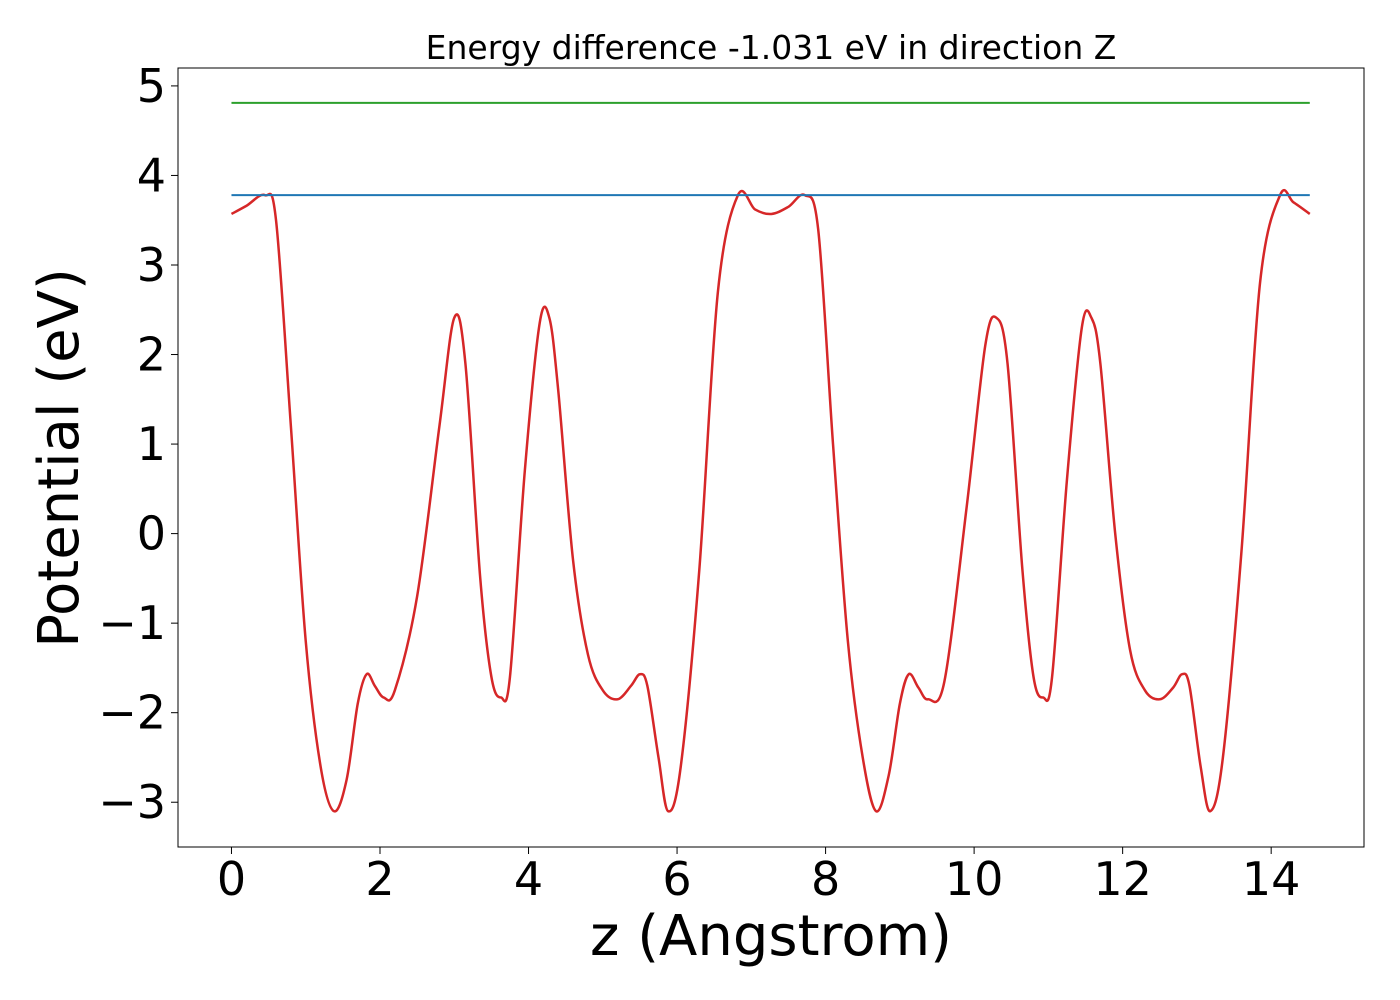 This screenshot has height=1000, width=1400. I want to click on y-tick-label: −1, so click(132, 623).